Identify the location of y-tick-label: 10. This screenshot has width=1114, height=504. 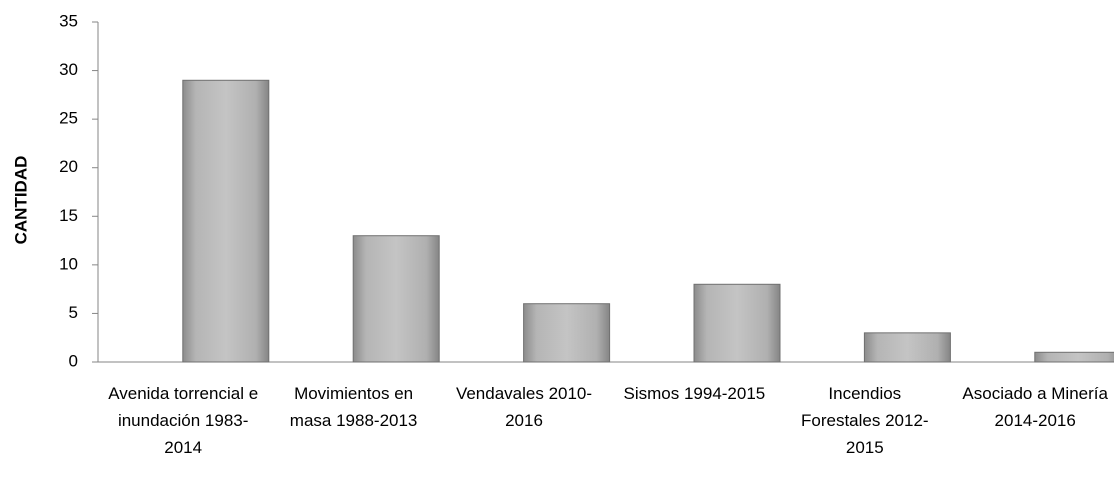
(68, 263).